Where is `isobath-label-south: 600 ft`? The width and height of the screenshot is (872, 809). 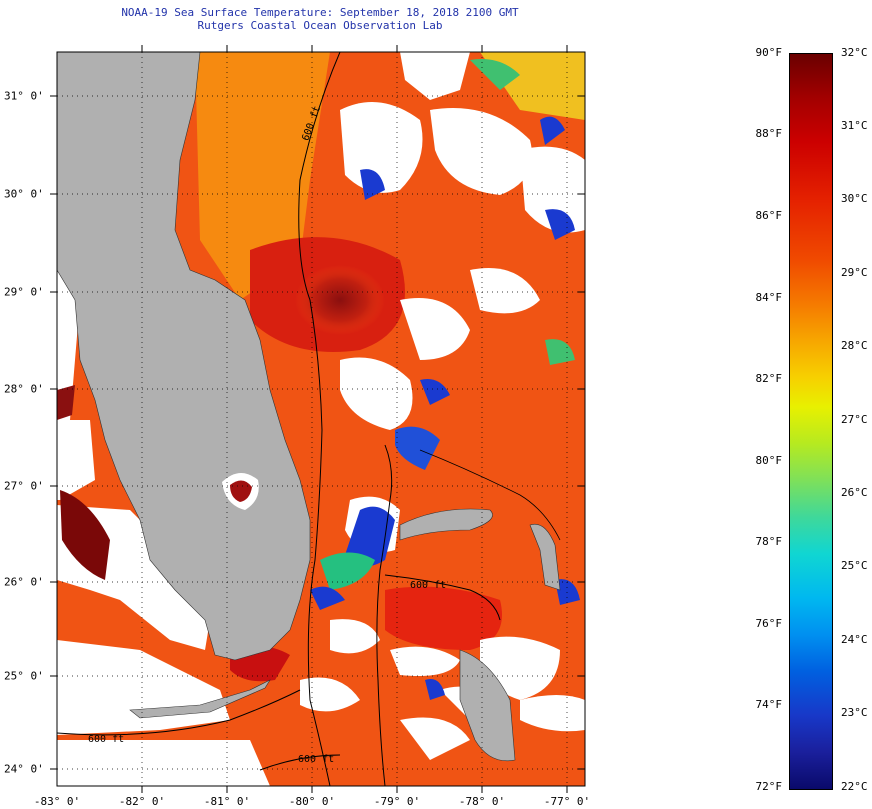 isobath-label-south: 600 ft is located at coordinates (316, 759).